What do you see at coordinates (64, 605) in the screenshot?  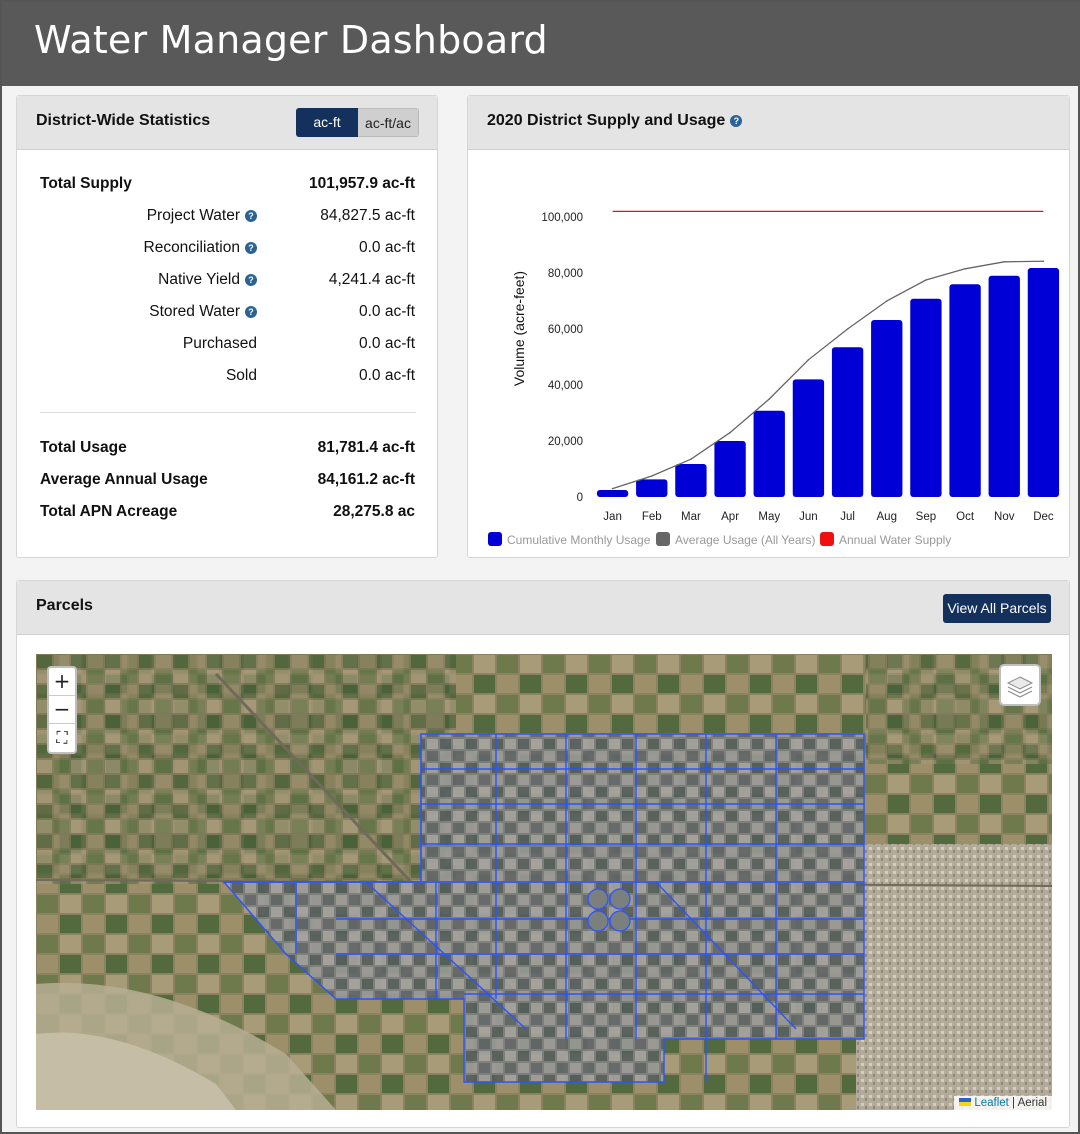 I see `parcels-panel-title: Parcels` at bounding box center [64, 605].